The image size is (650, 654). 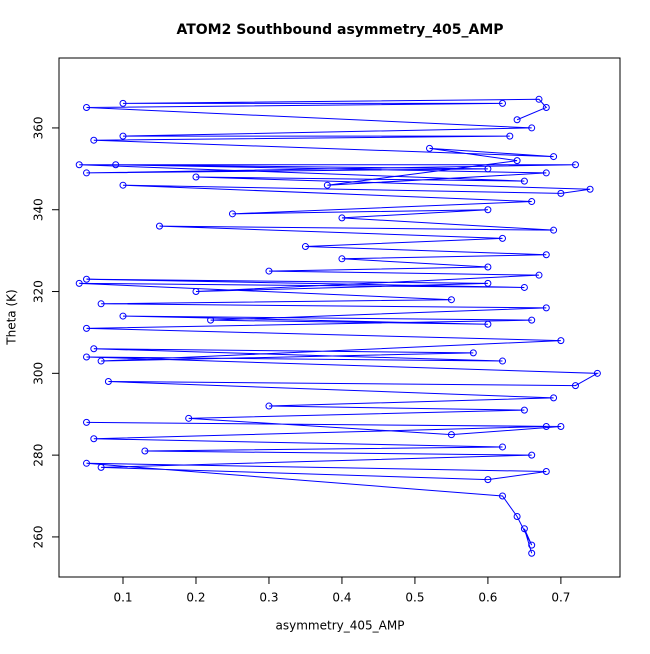 I want to click on x-axis-label: asymmetry_405_AMP, so click(x=340, y=626).